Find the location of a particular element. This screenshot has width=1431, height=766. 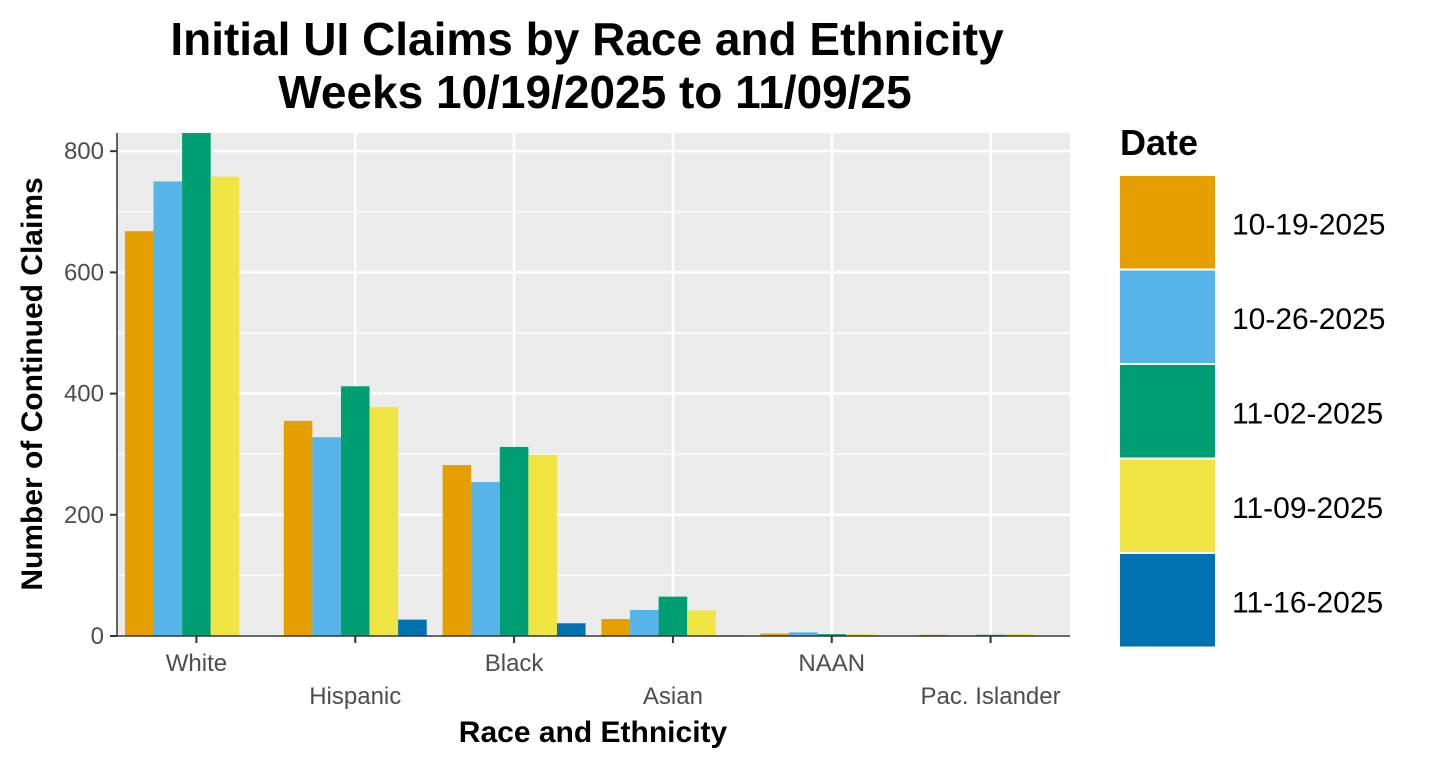

legend-label: 11-02-2025 is located at coordinates (1307, 413).